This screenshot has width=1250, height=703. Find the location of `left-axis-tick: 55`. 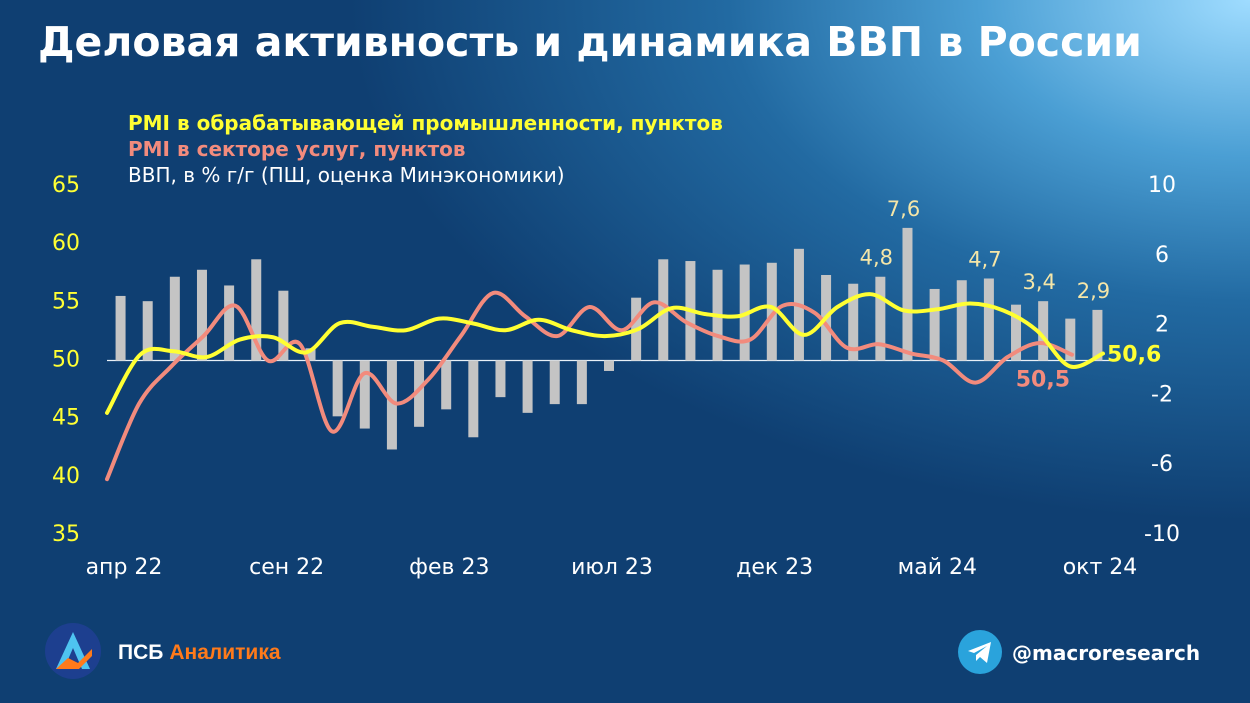

left-axis-tick: 55 is located at coordinates (66, 301).